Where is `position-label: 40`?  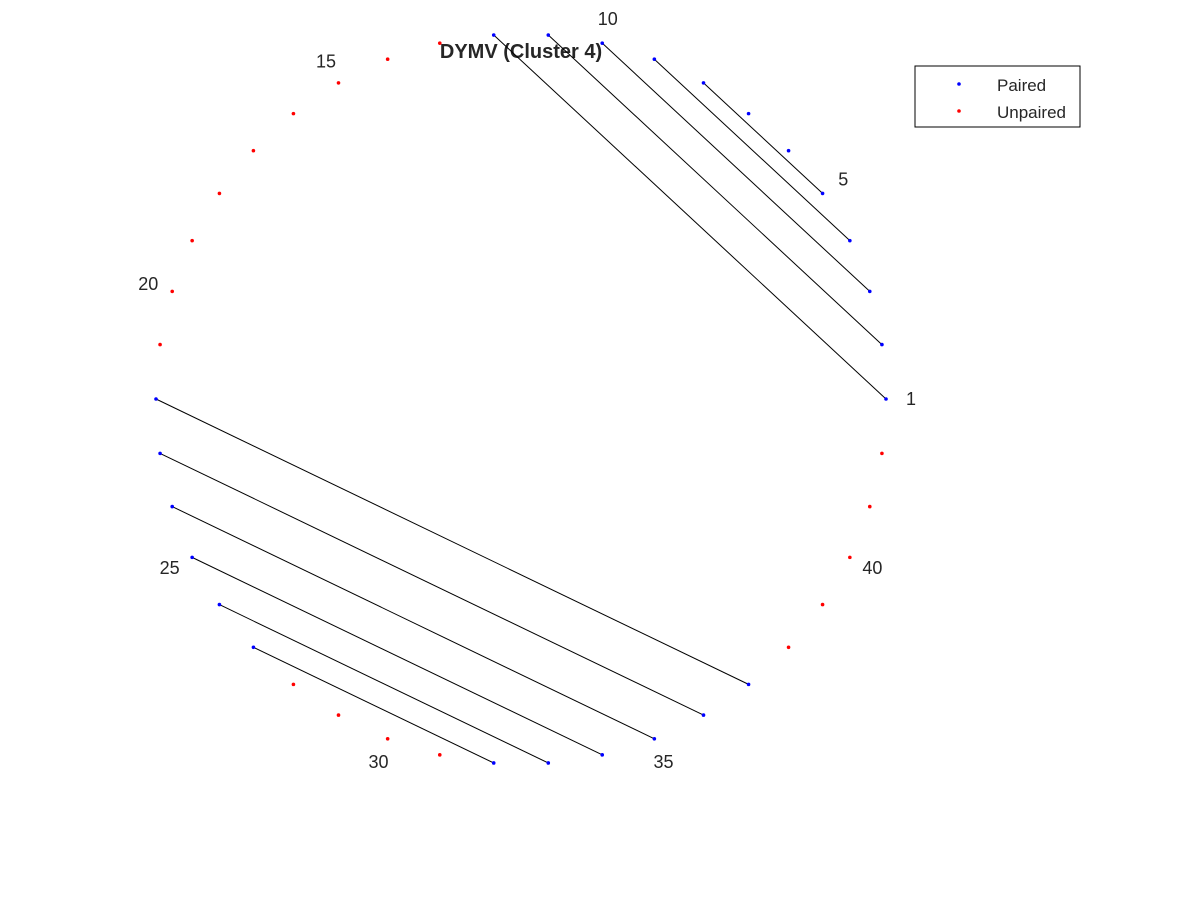
position-label: 40 is located at coordinates (872, 568).